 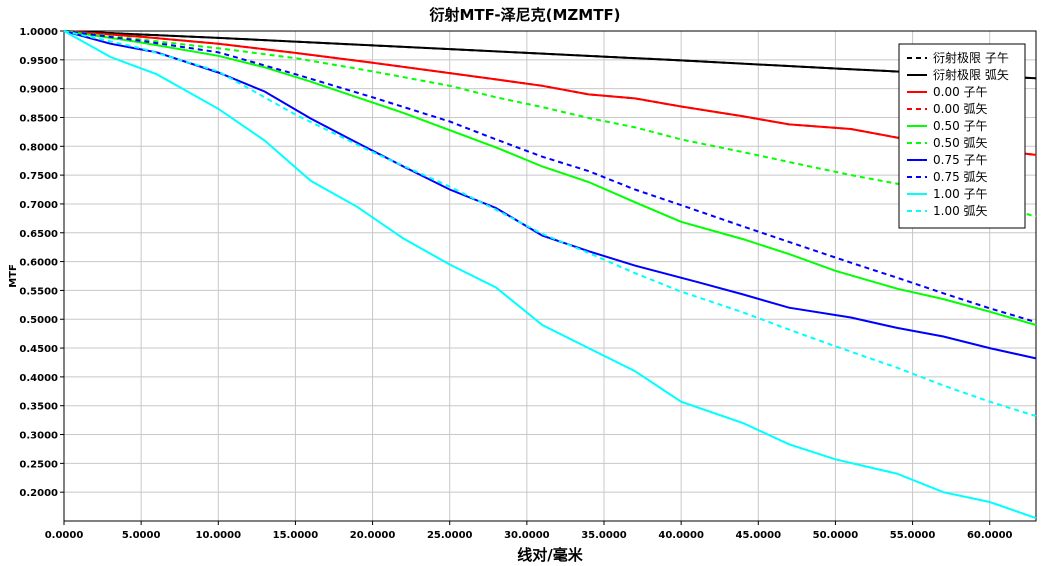 What do you see at coordinates (38, 320) in the screenshot?
I see `y-tick-label: 0.5000` at bounding box center [38, 320].